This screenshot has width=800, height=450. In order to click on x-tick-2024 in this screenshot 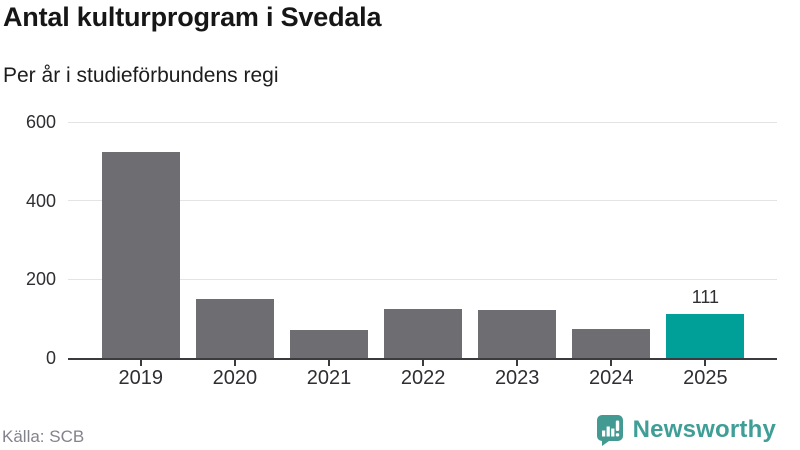, I will do `click(611, 363)`.